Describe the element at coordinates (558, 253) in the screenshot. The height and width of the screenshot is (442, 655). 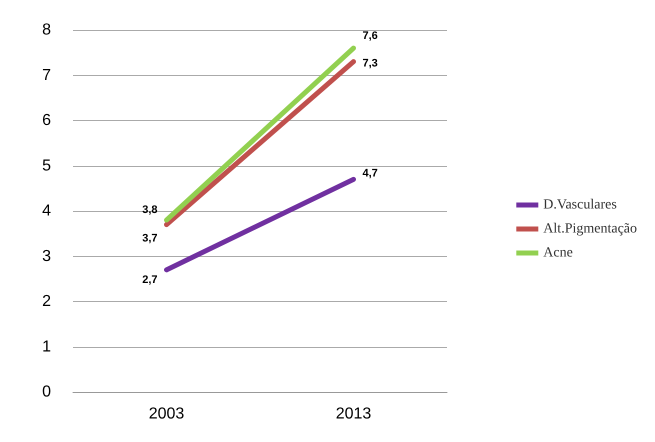
I see `legend-label: Acne` at that location.